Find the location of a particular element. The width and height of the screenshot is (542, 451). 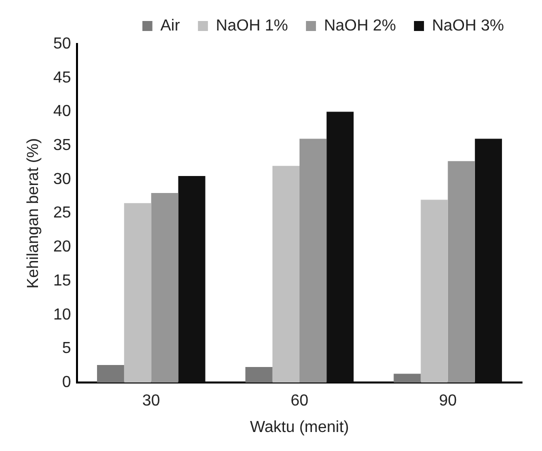

y-tick-label: 35 is located at coordinates (62, 145).